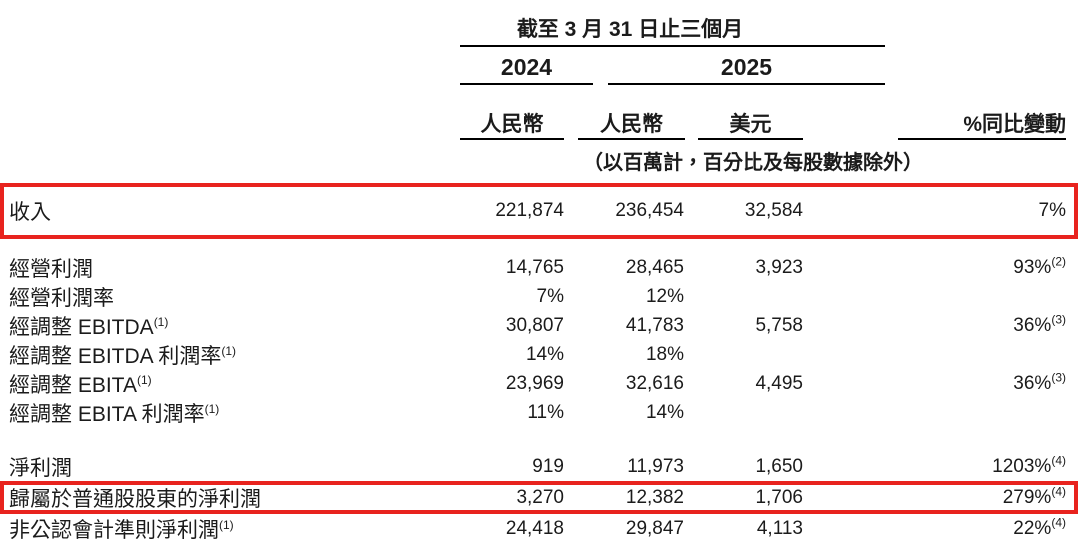 The width and height of the screenshot is (1080, 551). I want to click on row-label-adjusted-ebitda-margin: 經調整 EBITDA 利潤率(1), so click(123, 355).